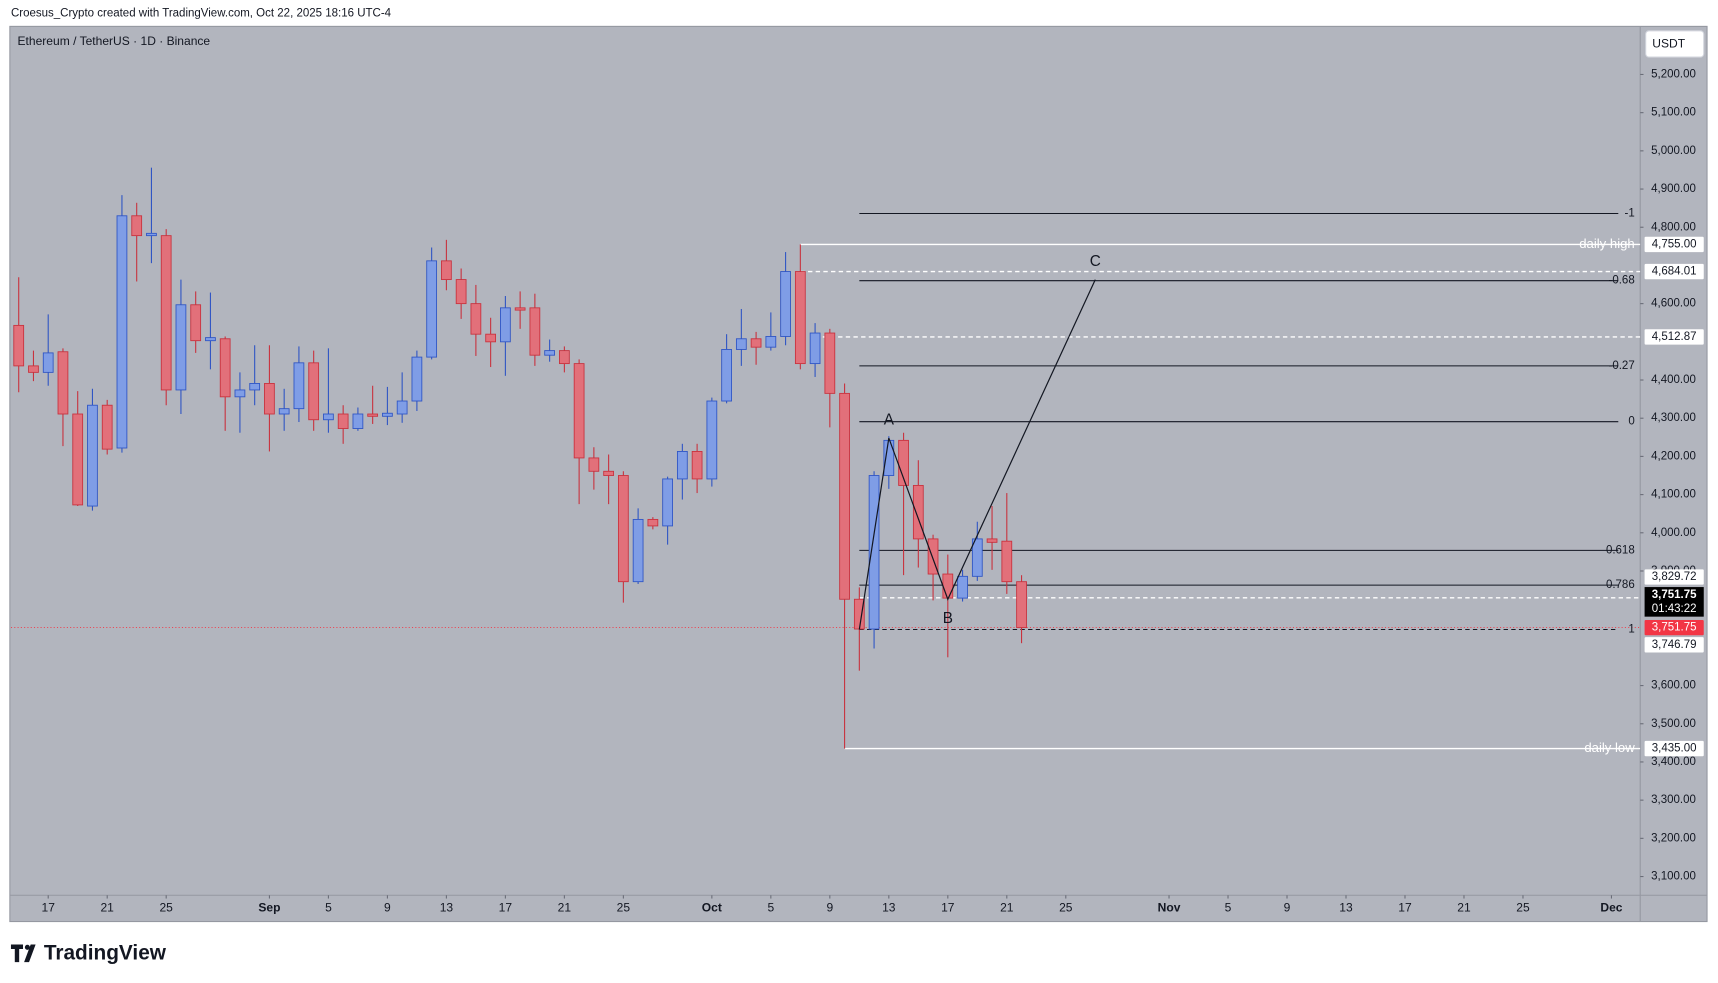 Image resolution: width=1718 pixels, height=983 pixels. I want to click on price-line-label: daily high, so click(1606, 243).